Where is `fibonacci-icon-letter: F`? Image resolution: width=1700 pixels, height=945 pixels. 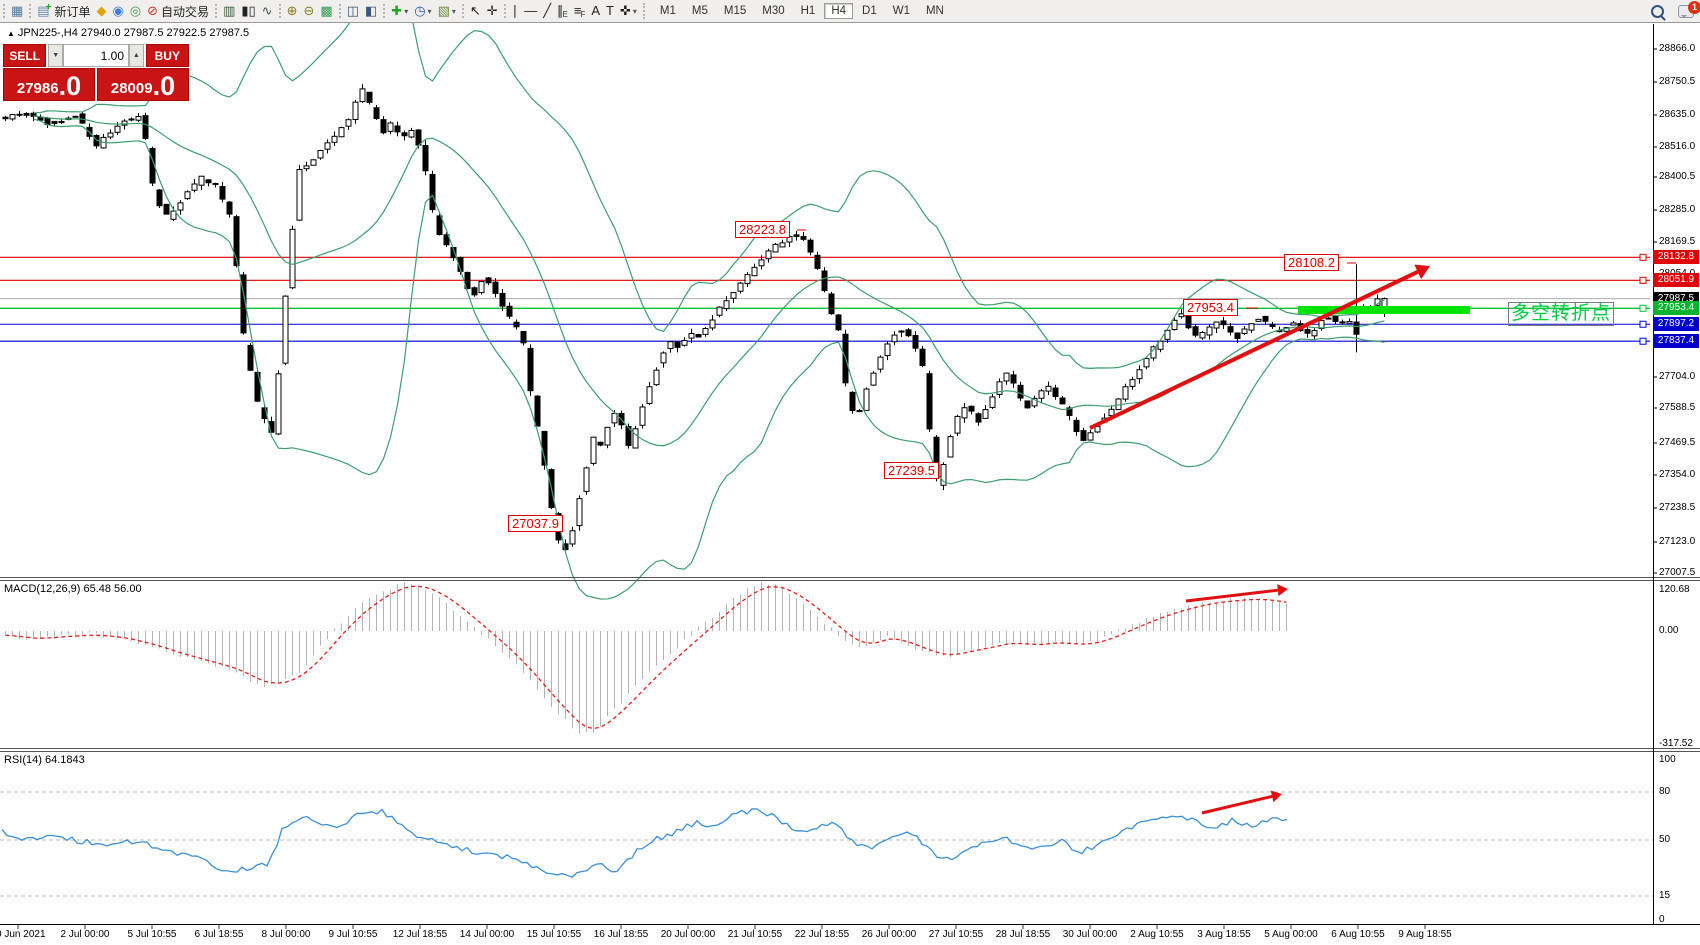 fibonacci-icon-letter: F is located at coordinates (583, 14).